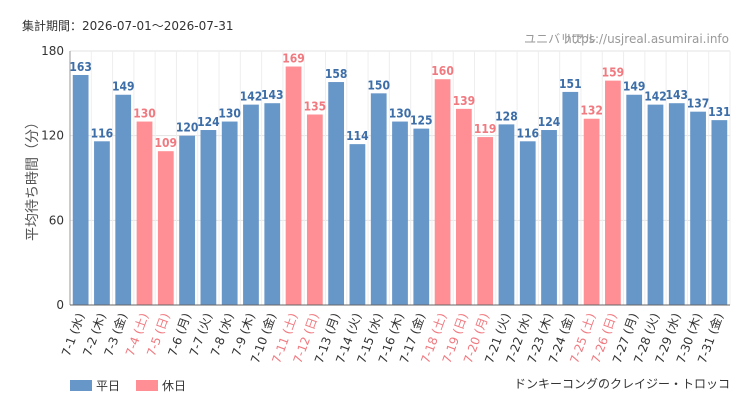 This screenshot has width=750, height=410. I want to click on period-label: 集計期間：2026-07-01～2026-07-31, so click(127, 25).